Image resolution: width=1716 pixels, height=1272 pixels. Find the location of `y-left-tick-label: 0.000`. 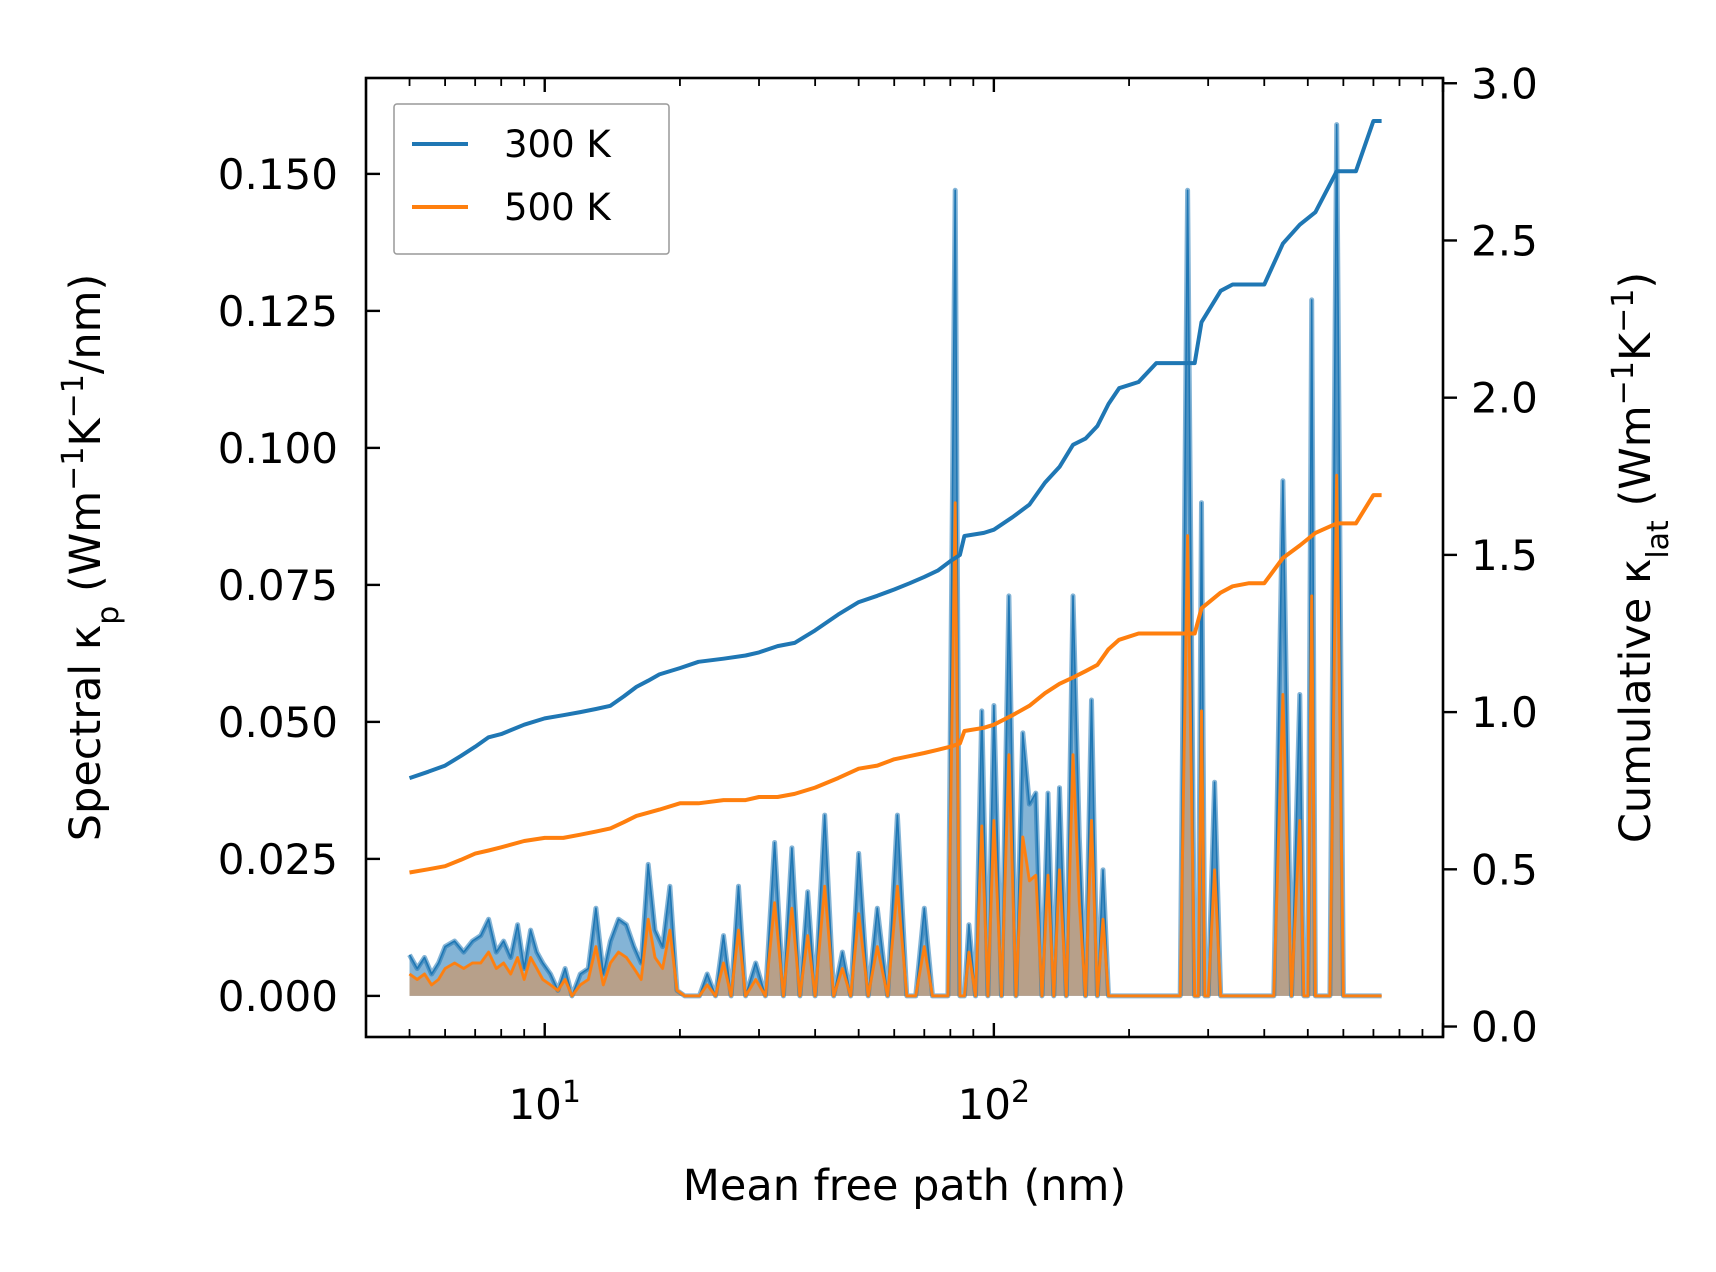

y-left-tick-label: 0.000 is located at coordinates (278, 996).